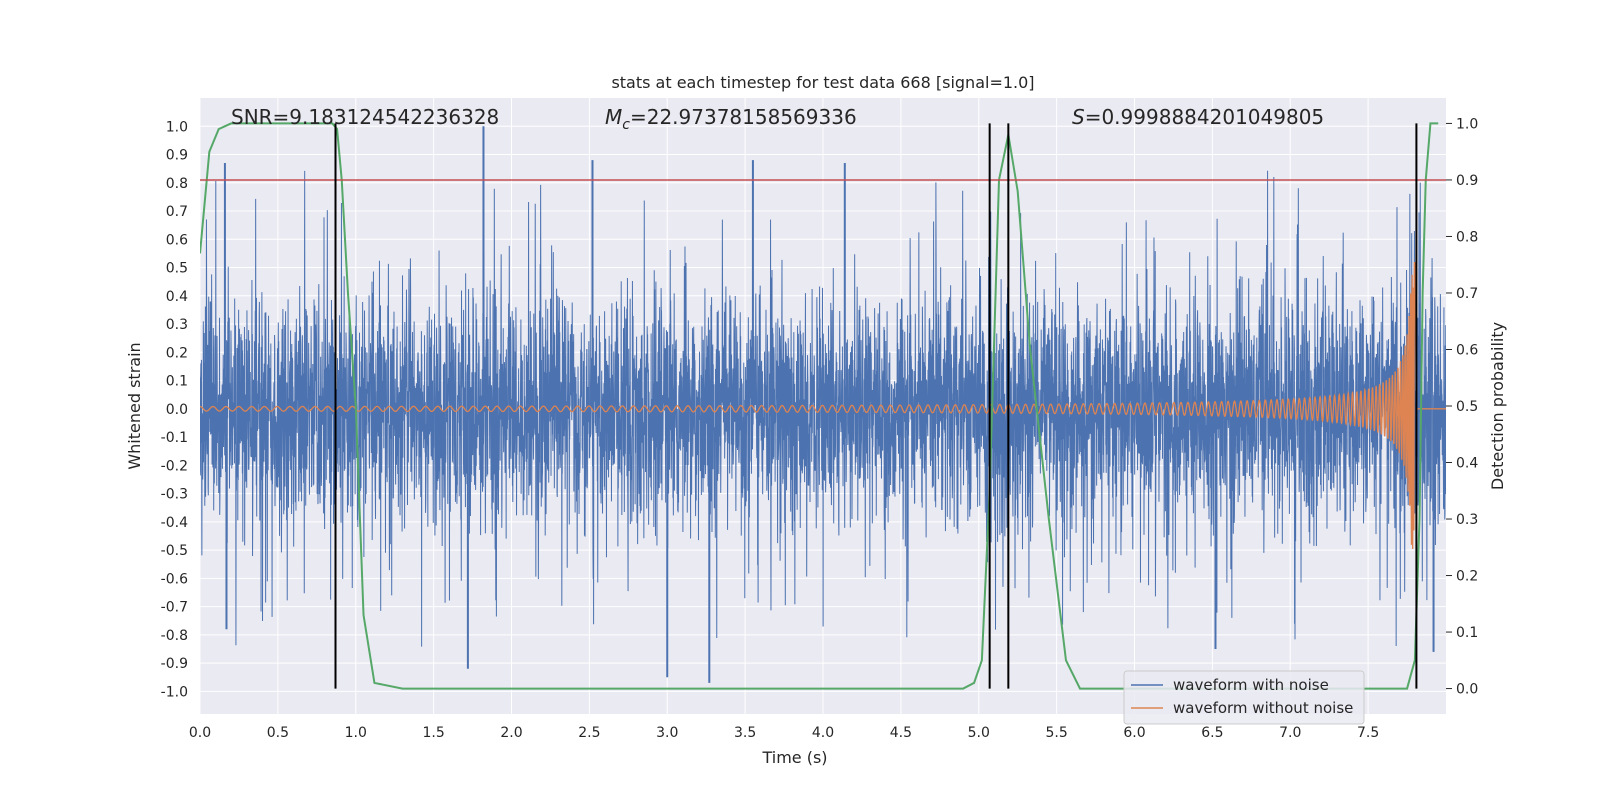  I want to click on y2-tick-label: 1.0, so click(1467, 124).